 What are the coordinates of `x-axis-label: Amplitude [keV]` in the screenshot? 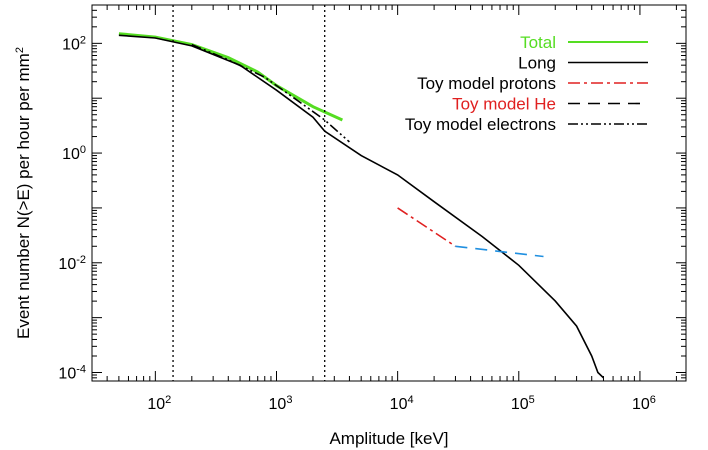 It's located at (388, 438).